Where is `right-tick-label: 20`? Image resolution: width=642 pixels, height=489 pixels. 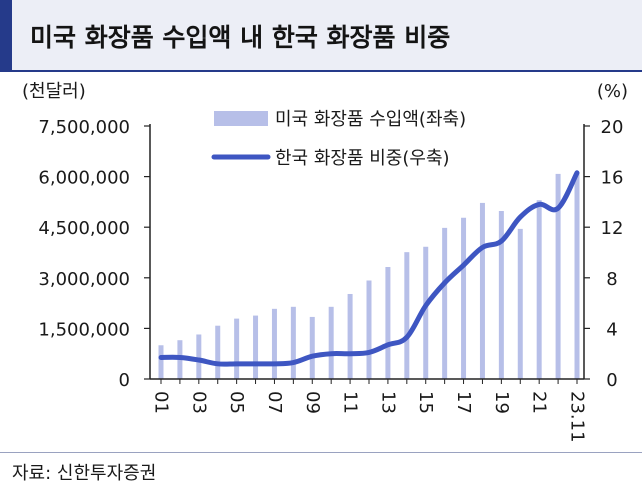
right-tick-label: 20 is located at coordinates (612, 127).